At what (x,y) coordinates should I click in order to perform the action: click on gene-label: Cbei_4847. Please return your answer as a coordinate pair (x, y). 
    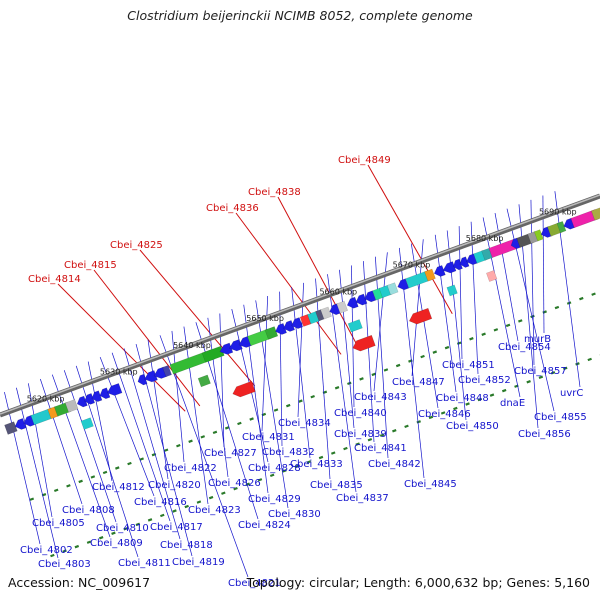
    Looking at the image, I should click on (418, 382).